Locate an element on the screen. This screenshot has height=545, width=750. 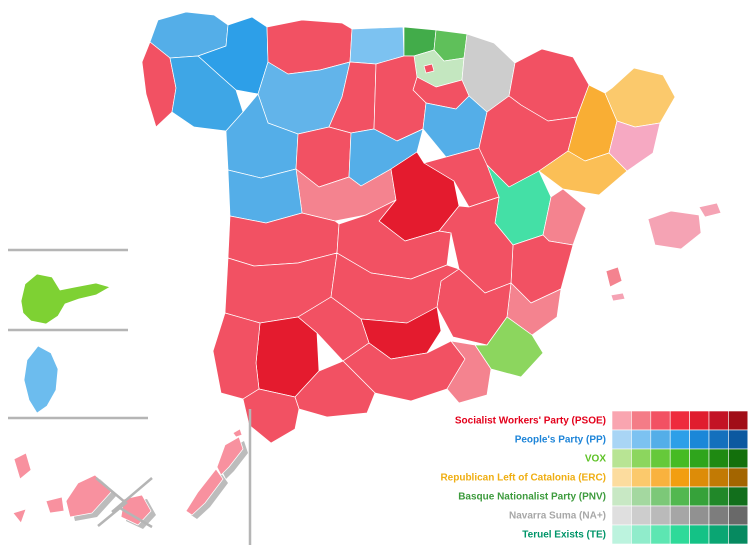
province-girona is located at coordinates (640, 97).